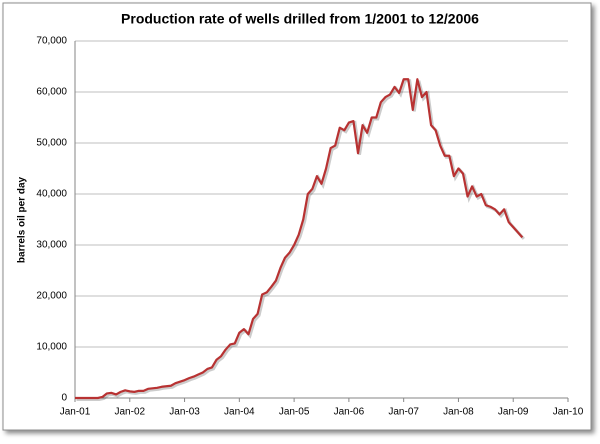 This screenshot has height=444, width=600. What do you see at coordinates (51, 41) in the screenshot?
I see `y-tick-label: 70,000` at bounding box center [51, 41].